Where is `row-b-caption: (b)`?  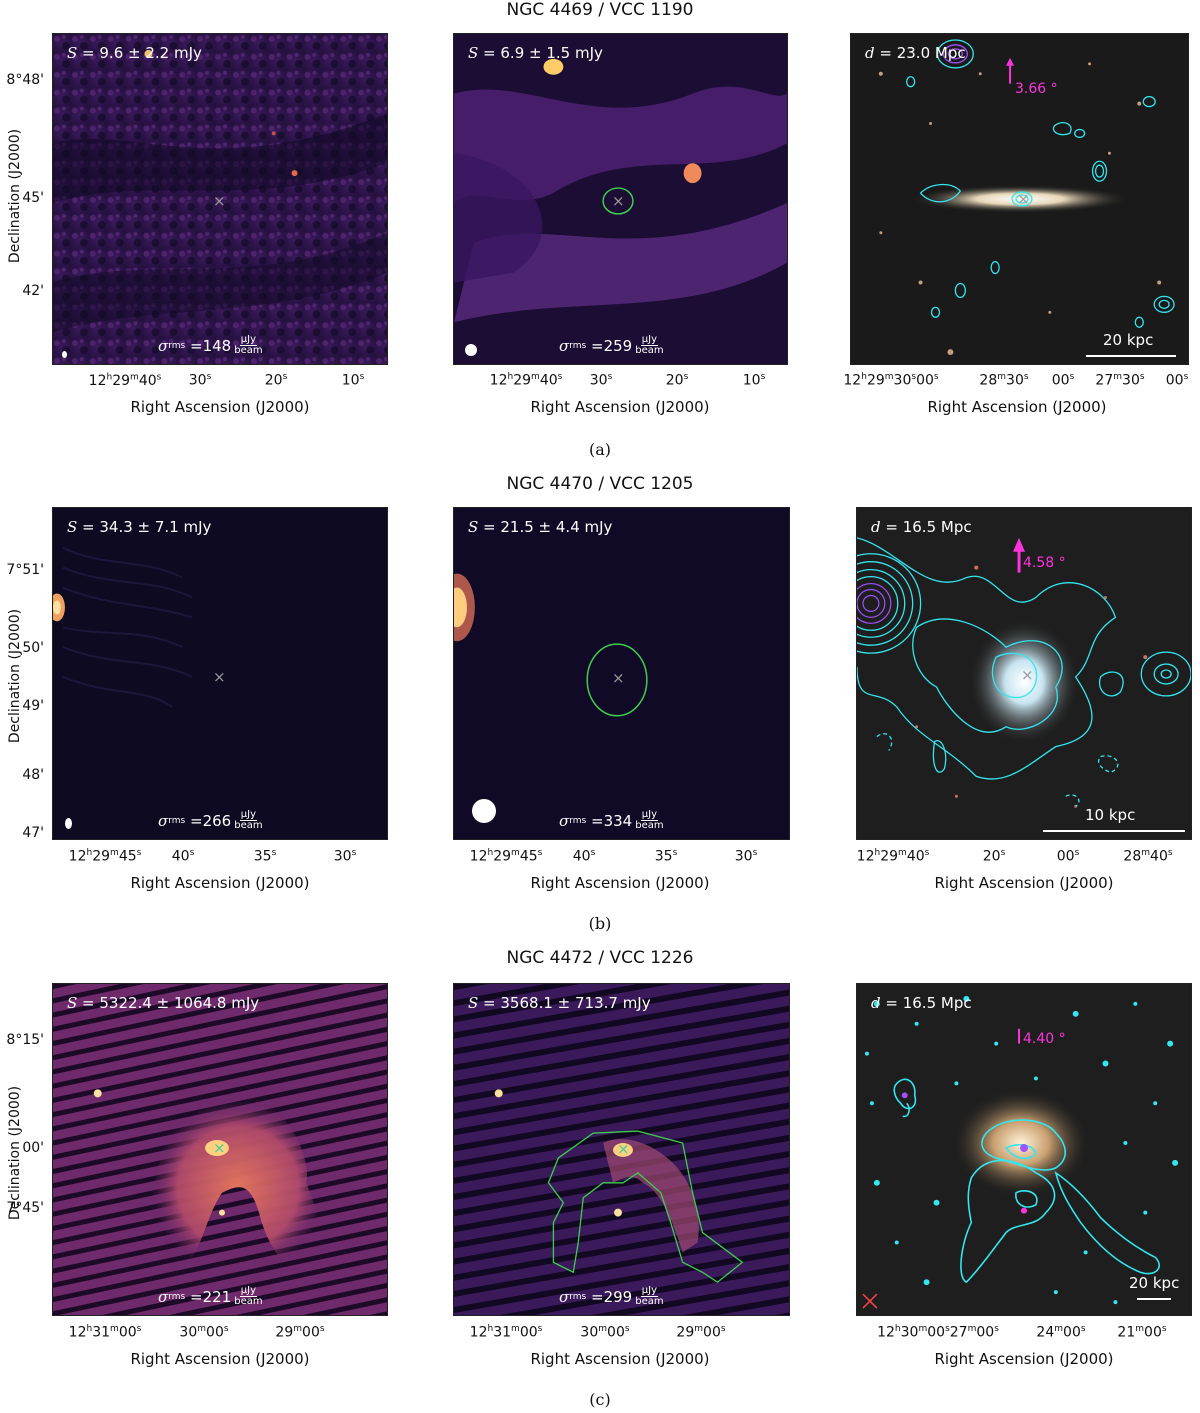
row-b-caption: (b) is located at coordinates (600, 923).